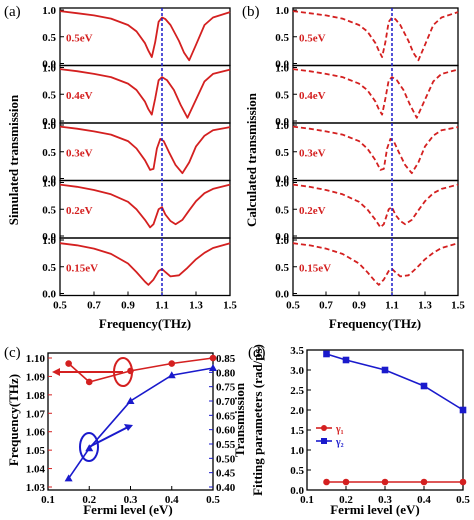 The image size is (474, 520). I want to click on panel-d-xtick-label: 0.5, so click(463, 500).